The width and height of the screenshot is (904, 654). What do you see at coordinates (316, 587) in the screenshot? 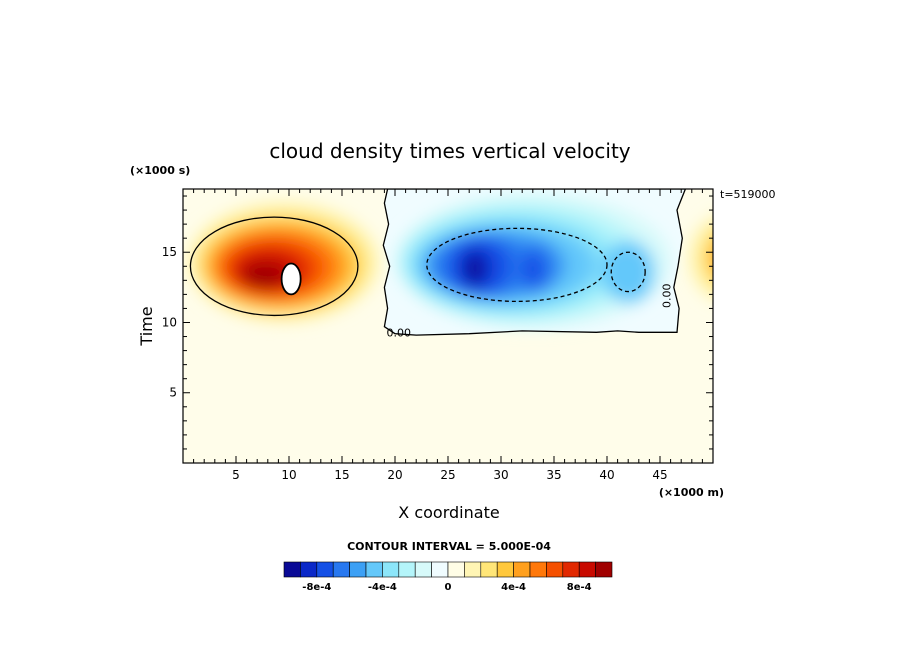
I see `colorbar-tick-label: -8e-4` at bounding box center [316, 587].